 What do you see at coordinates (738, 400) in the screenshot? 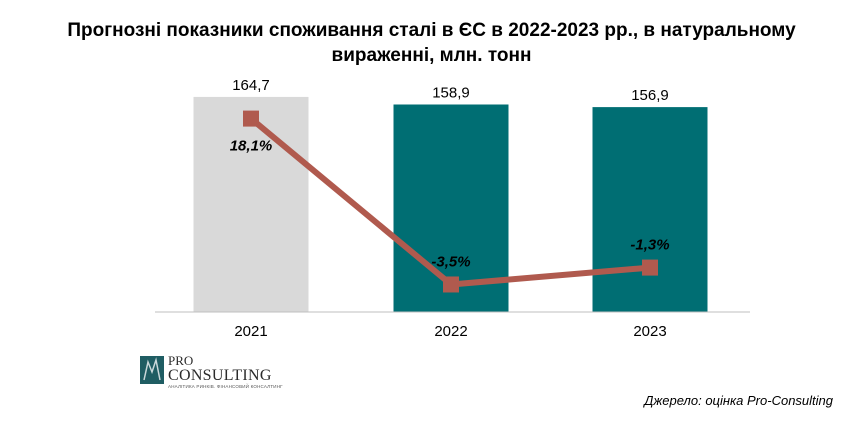
I see `source-note: Джерело: оцінка Pro-Consulting` at bounding box center [738, 400].